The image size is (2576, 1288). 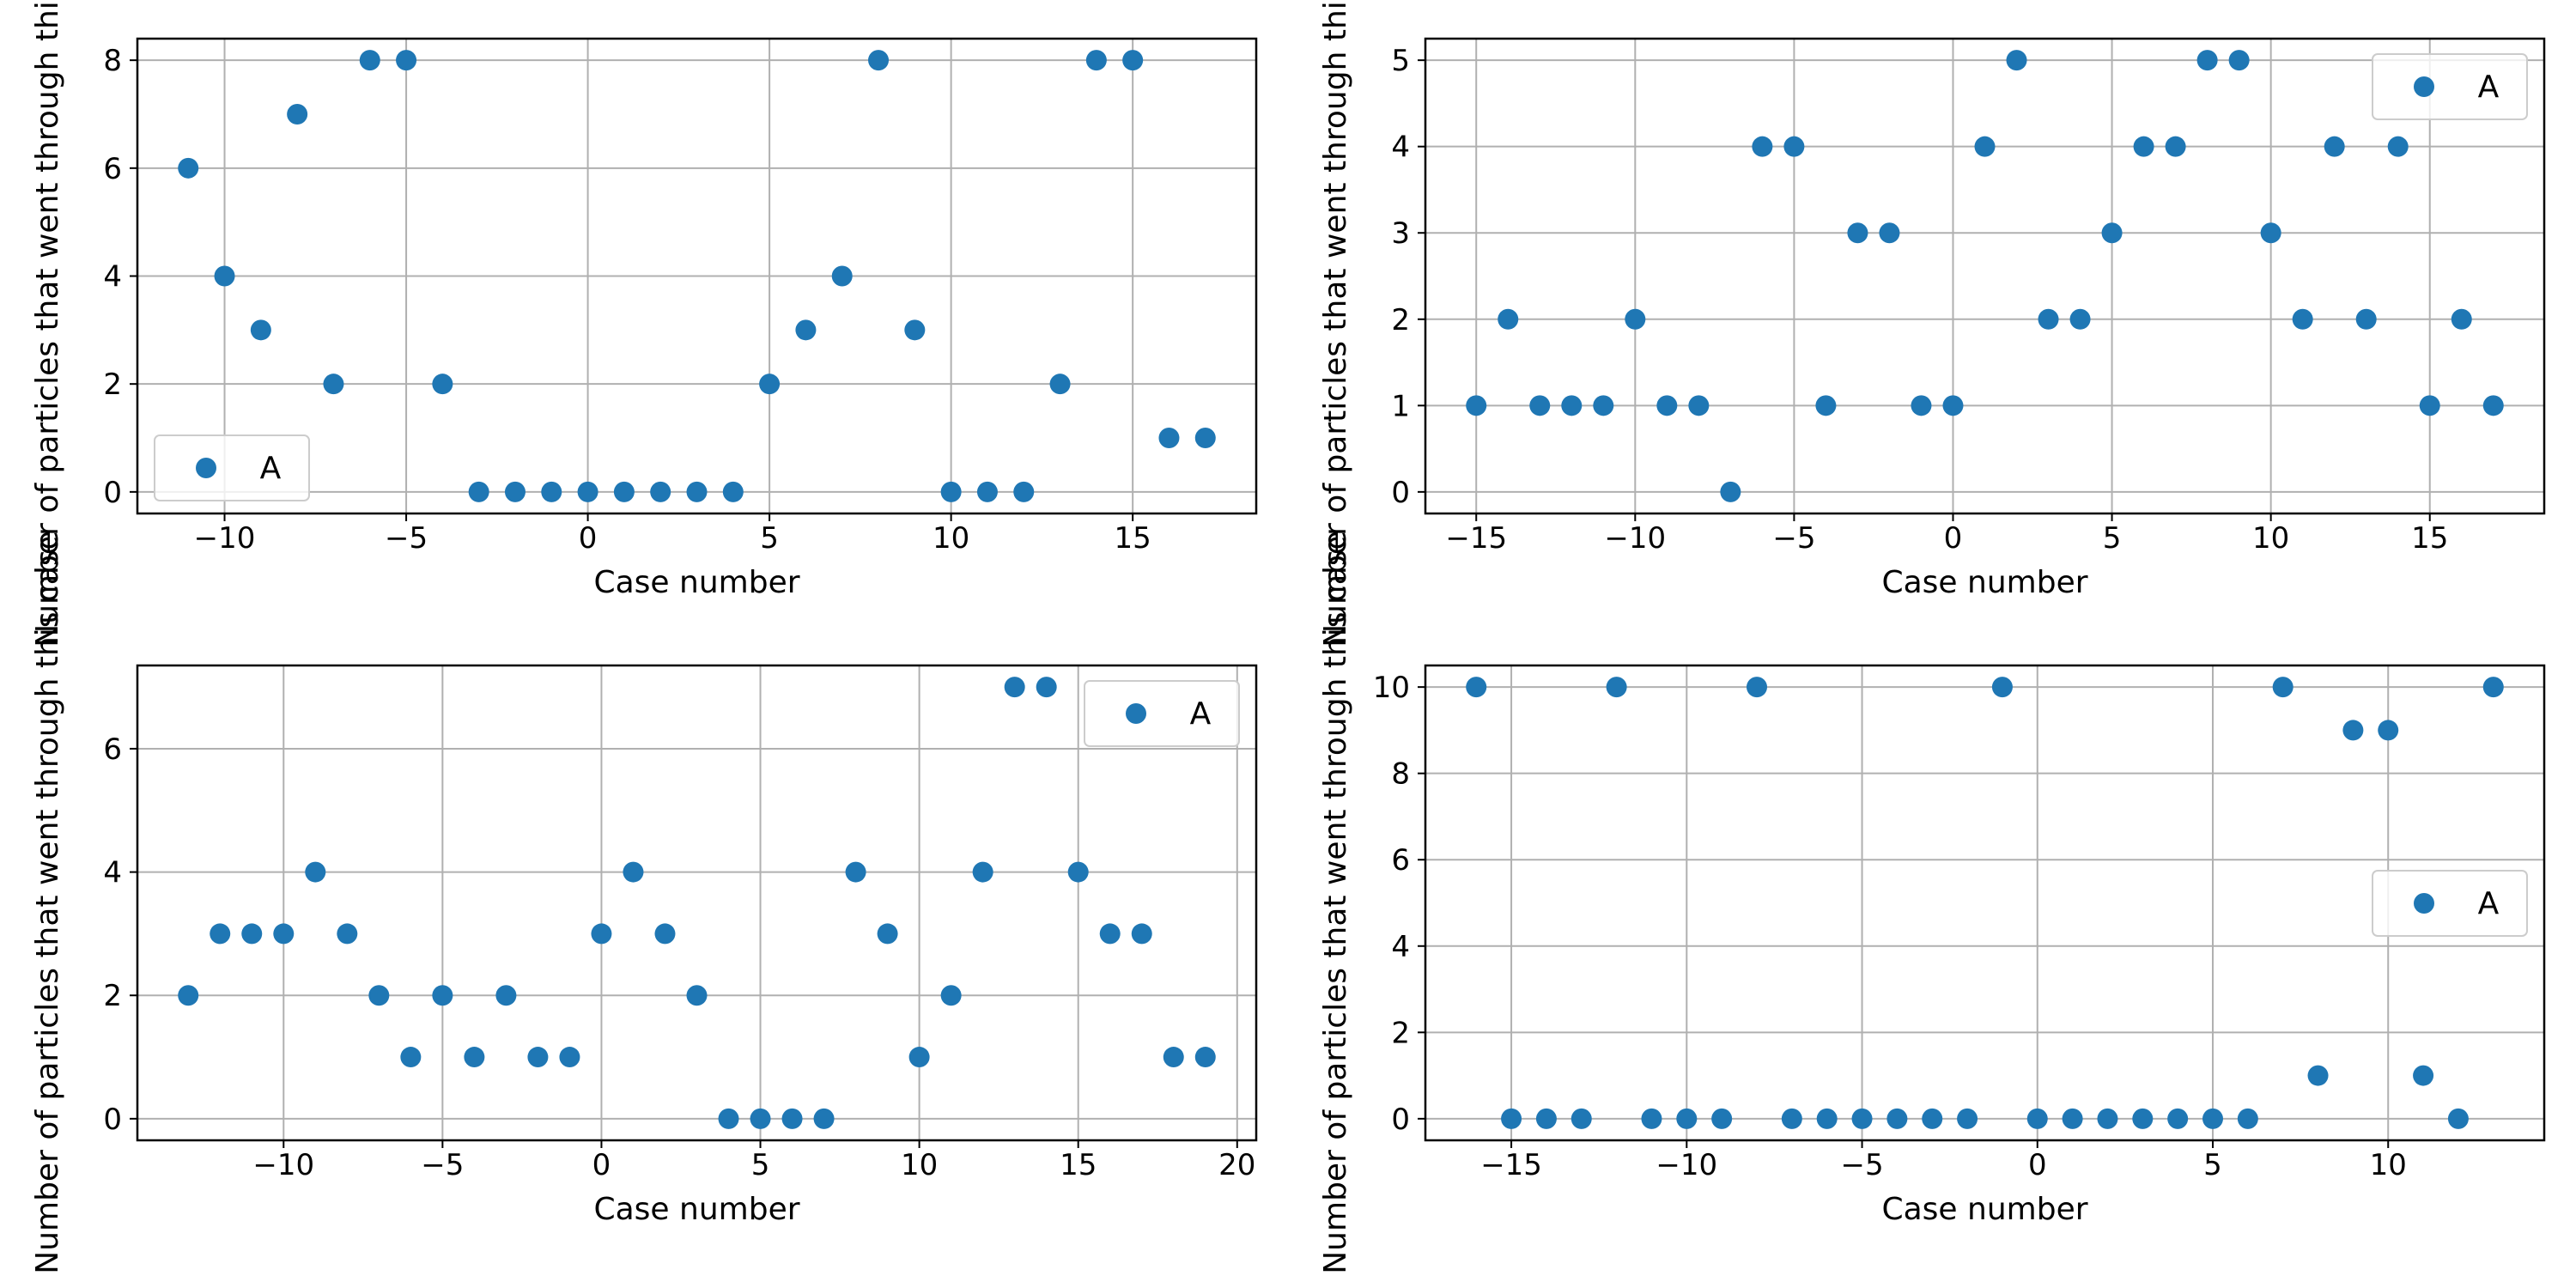 I want to click on x-tick-label: 0, so click(x=1953, y=538).